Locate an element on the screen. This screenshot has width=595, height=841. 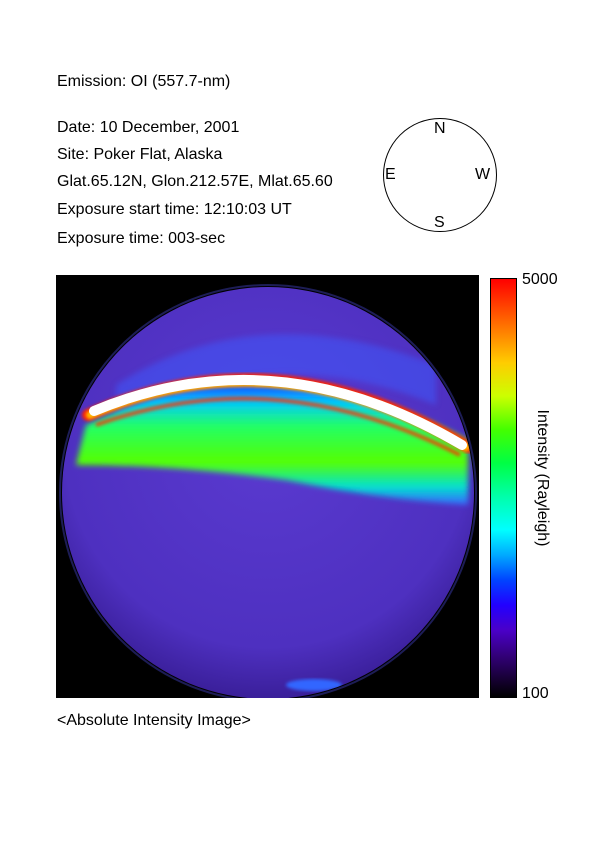
exposure-time-label: Exposure time: 003-sec is located at coordinates (141, 238).